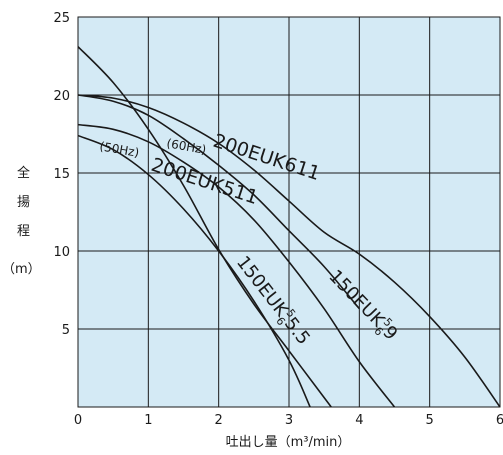 This screenshot has width=503, height=455. I want to click on y-tick-label: 5, so click(66, 330).